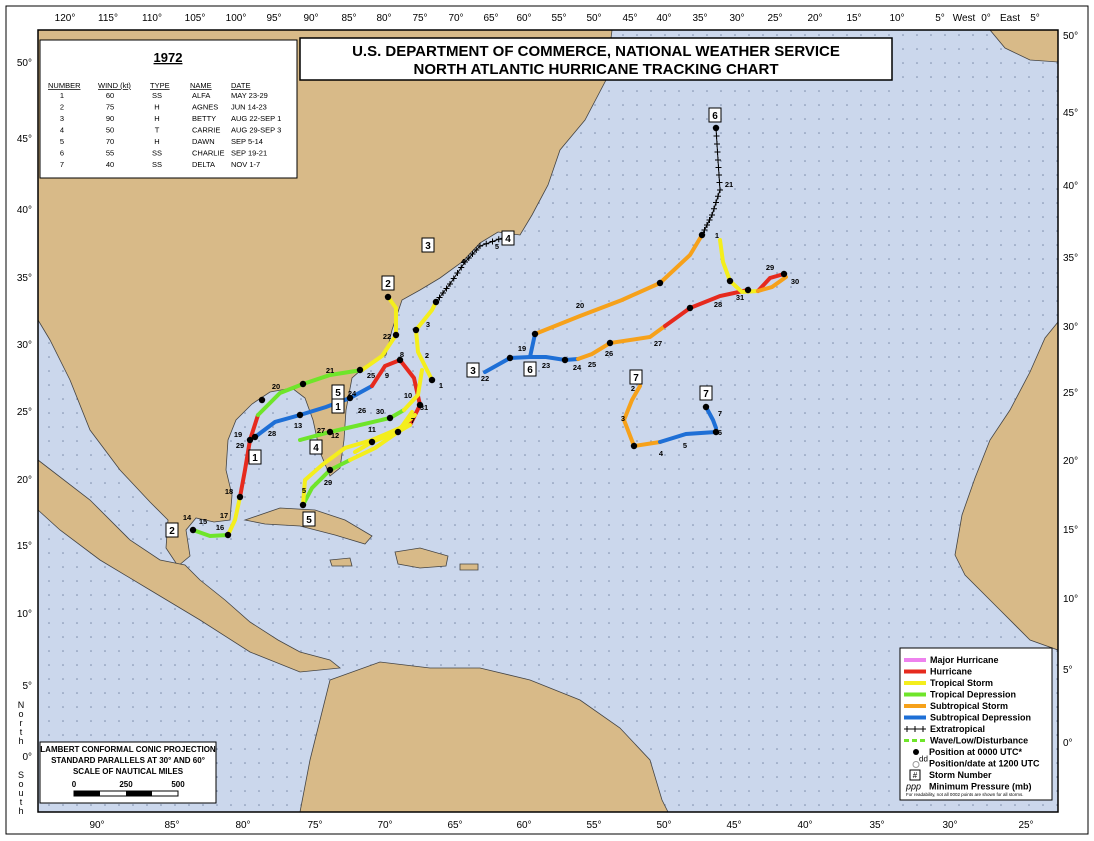 The height and width of the screenshot is (841, 1094). Describe the element at coordinates (976, 752) in the screenshot. I see `legend-label: Position at 0000 UTC*` at that location.